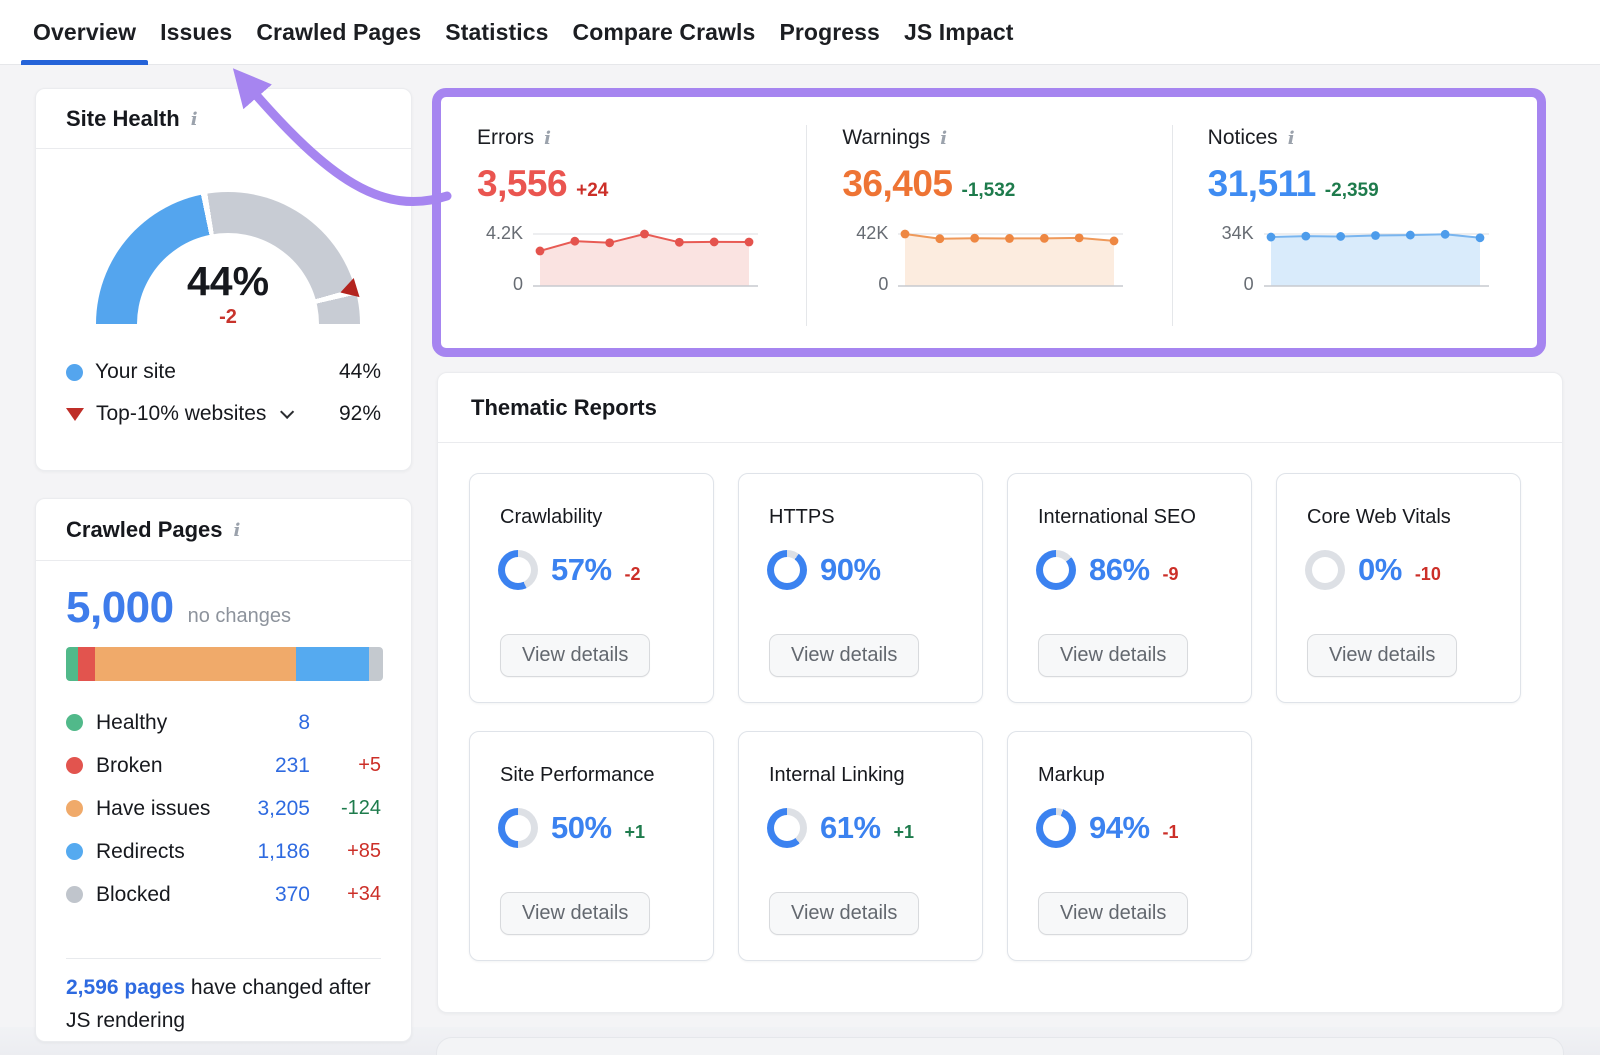  What do you see at coordinates (886, 137) in the screenshot?
I see `warnings-label: Warnings` at bounding box center [886, 137].